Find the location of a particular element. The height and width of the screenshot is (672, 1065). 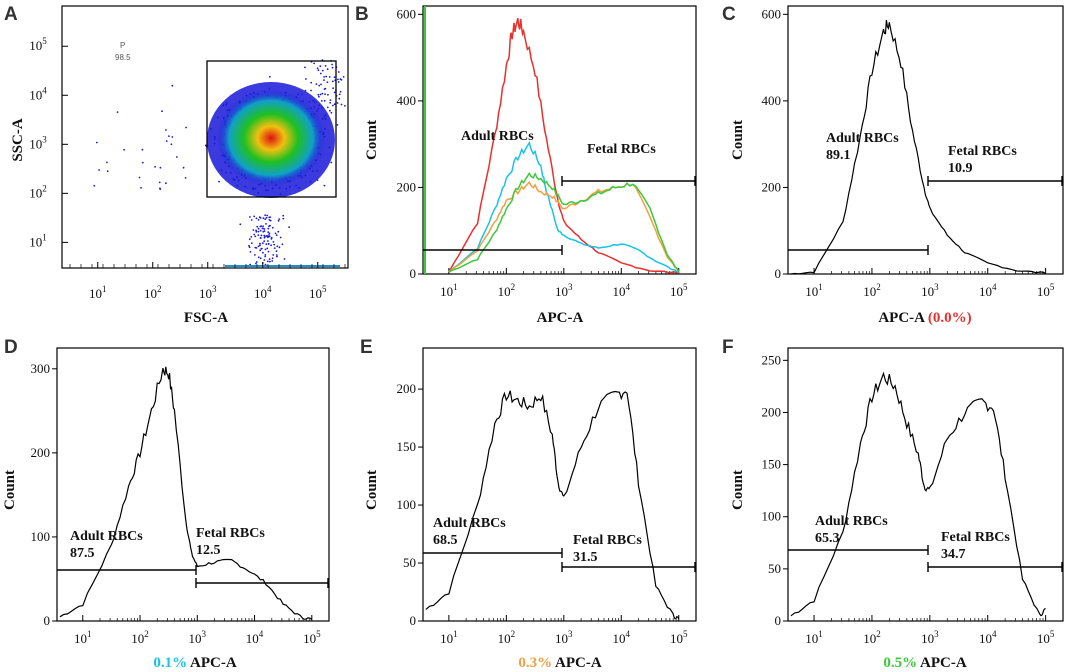

x-axis-label-percent: 0.1% is located at coordinates (170, 663).